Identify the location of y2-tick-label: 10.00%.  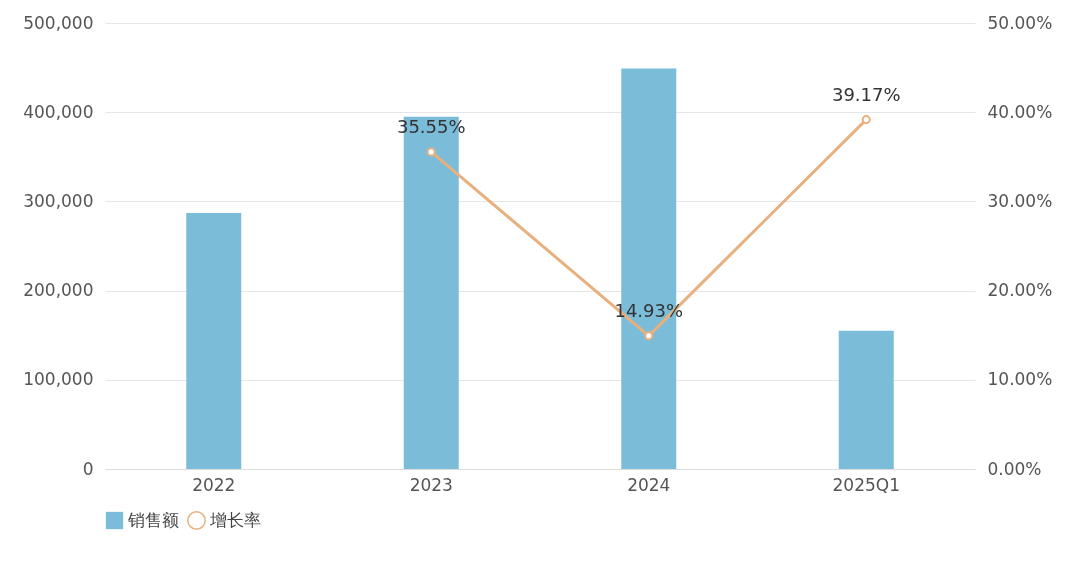
(1020, 379).